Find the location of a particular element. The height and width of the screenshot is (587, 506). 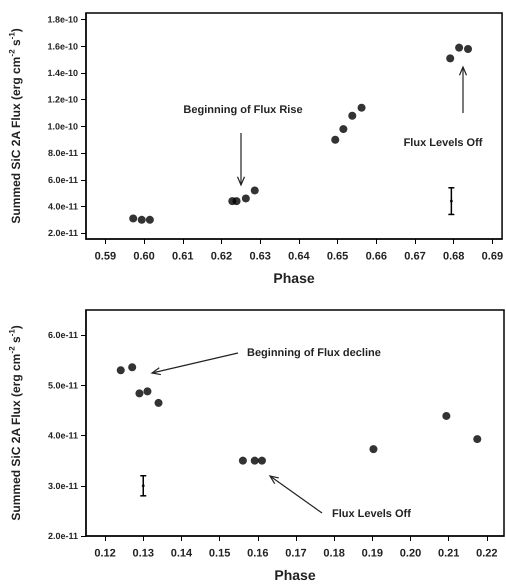

x-tick-label: 0.64 is located at coordinates (299, 256).